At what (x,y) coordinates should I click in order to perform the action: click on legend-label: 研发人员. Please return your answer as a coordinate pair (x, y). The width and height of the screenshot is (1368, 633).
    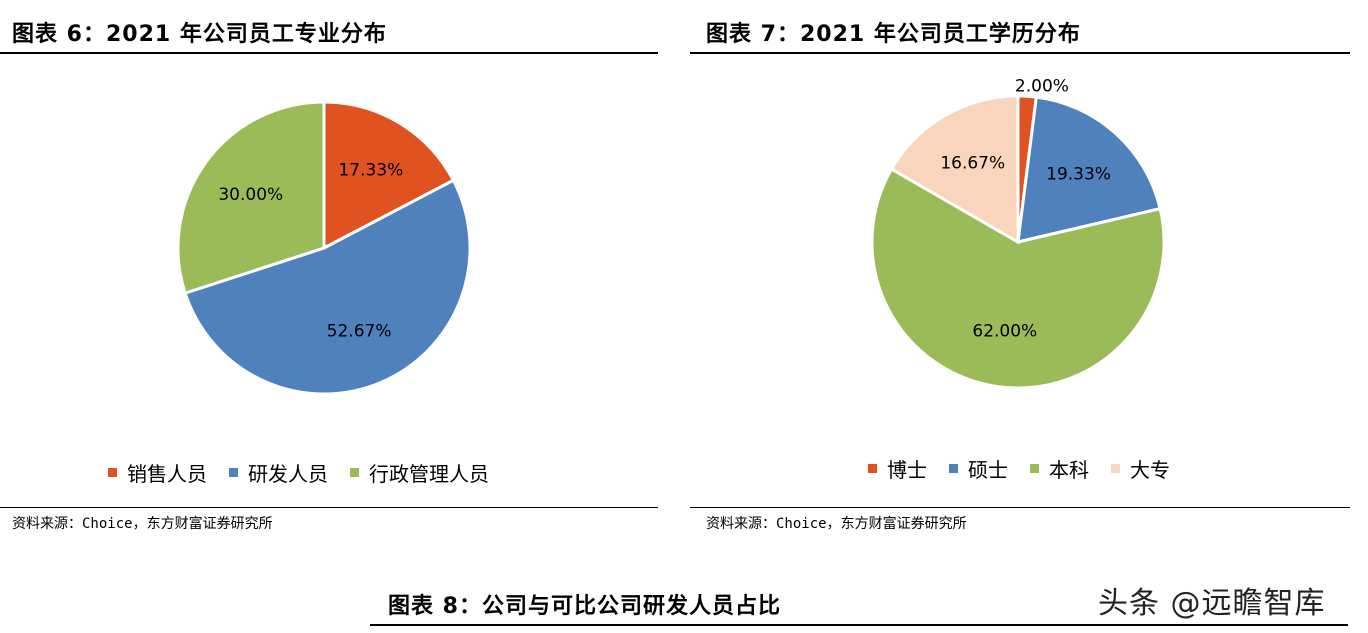
    Looking at the image, I should click on (288, 474).